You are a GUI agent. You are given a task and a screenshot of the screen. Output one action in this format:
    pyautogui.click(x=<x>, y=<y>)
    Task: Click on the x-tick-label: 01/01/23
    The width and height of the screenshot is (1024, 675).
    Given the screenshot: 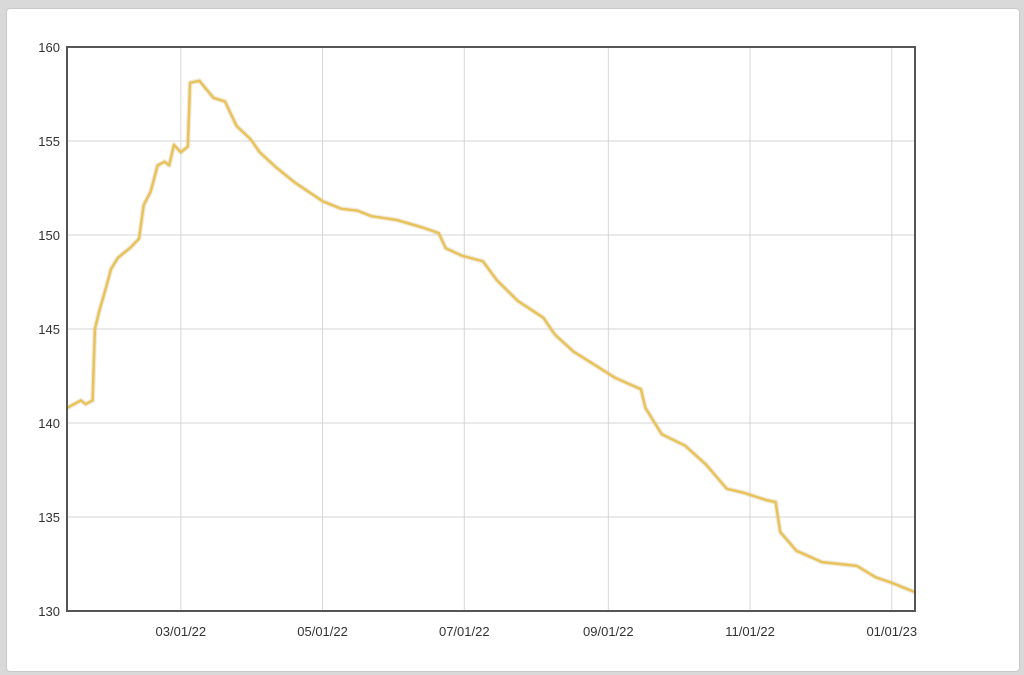 What is the action you would take?
    pyautogui.click(x=891, y=631)
    